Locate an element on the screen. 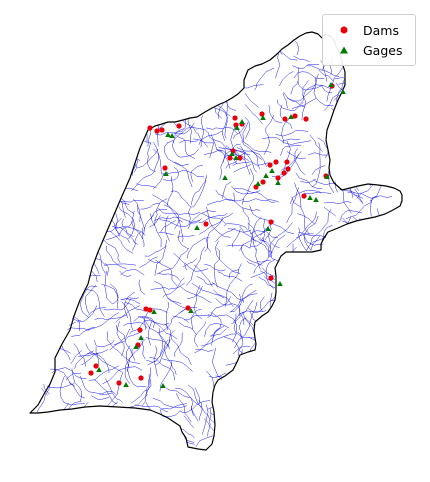 The width and height of the screenshot is (430, 482). legend-item-dams: Dams is located at coordinates (365, 30).